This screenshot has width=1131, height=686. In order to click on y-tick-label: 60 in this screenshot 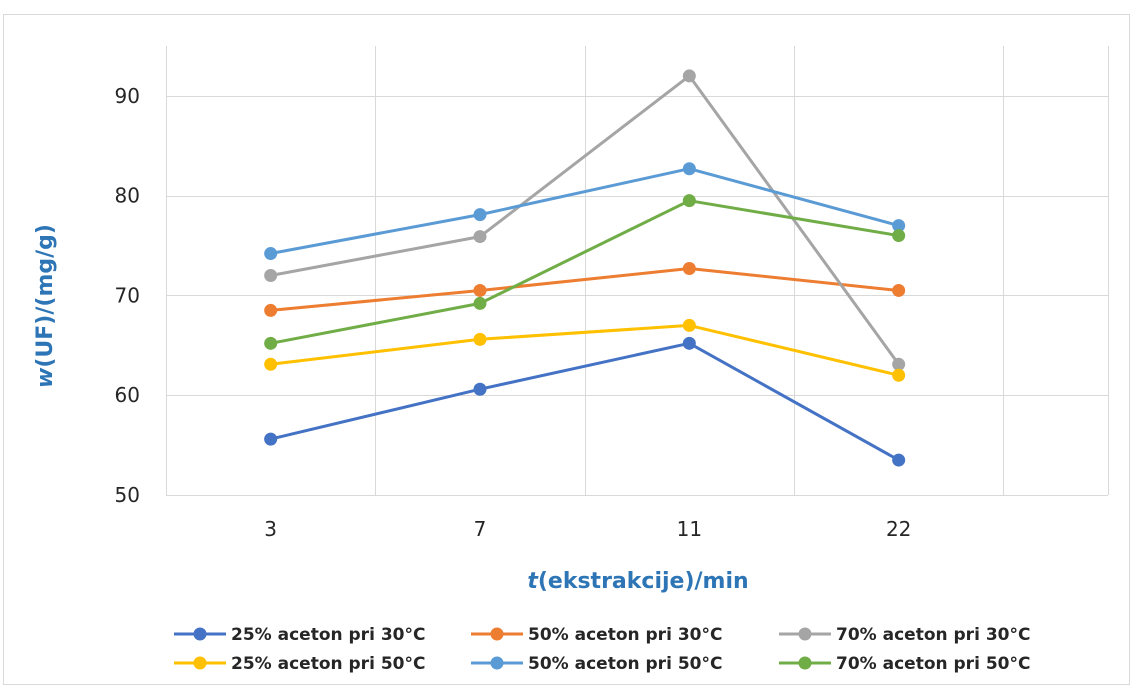, I will do `click(127, 395)`.